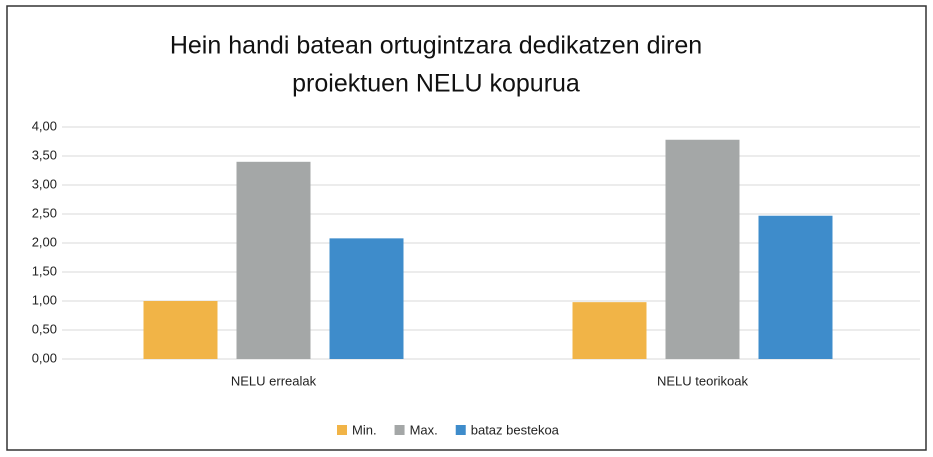  What do you see at coordinates (44, 154) in the screenshot?
I see `y-tick-label: 3,50` at bounding box center [44, 154].